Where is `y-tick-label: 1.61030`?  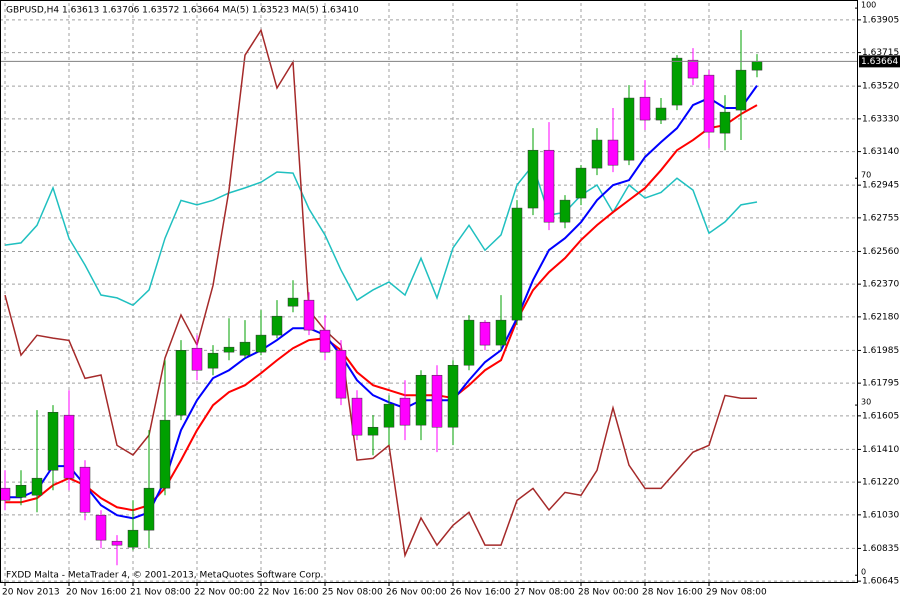
y-tick-label: 1.61030 is located at coordinates (880, 515).